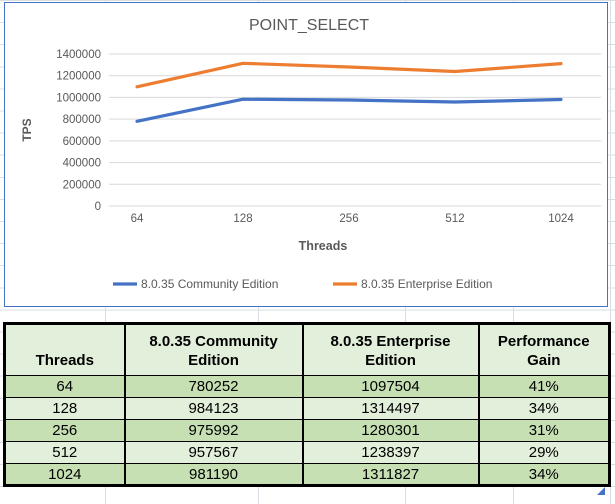  I want to click on table-row: 64 780252 1097504 41%, so click(307, 386).